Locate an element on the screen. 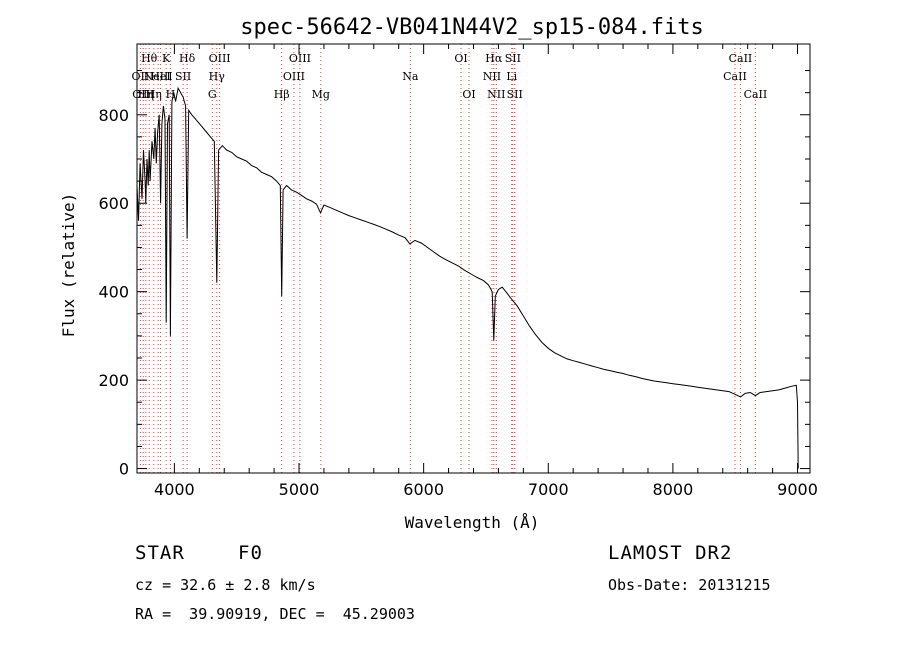 This screenshot has height=650, width=900. x-tick-label: 5000 is located at coordinates (299, 489).